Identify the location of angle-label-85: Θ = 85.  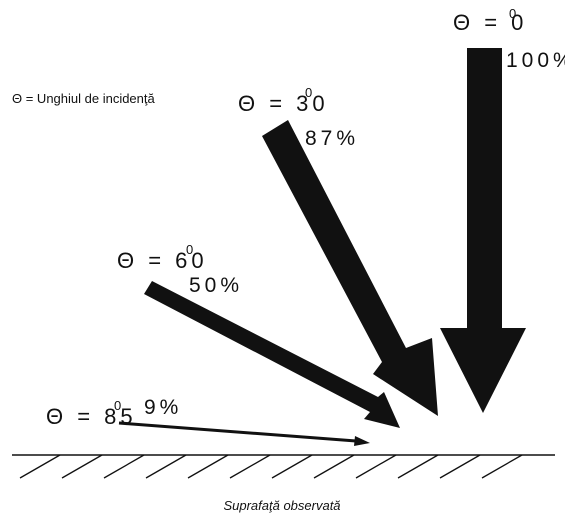
(91, 416).